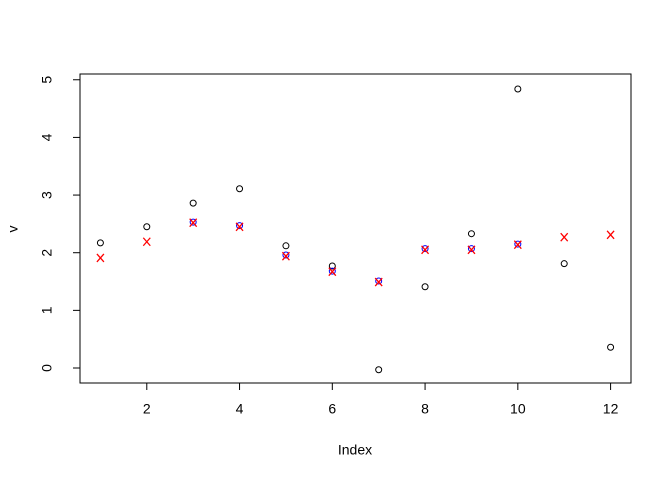 The width and height of the screenshot is (672, 480). What do you see at coordinates (147, 409) in the screenshot?
I see `x-tick-label: 2` at bounding box center [147, 409].